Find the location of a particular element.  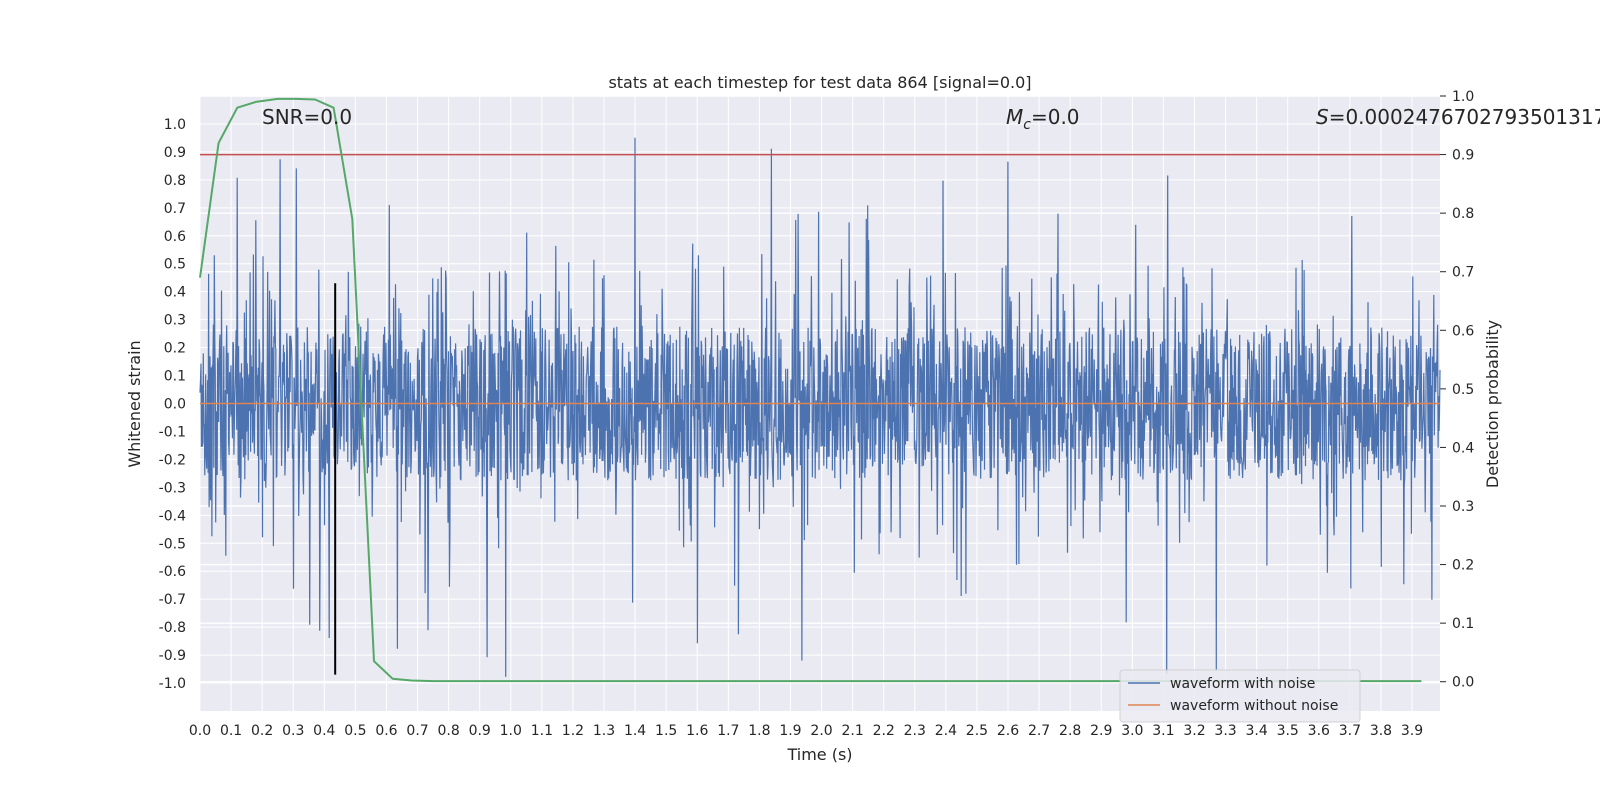

mc-value: =0.0 is located at coordinates (1055, 117).